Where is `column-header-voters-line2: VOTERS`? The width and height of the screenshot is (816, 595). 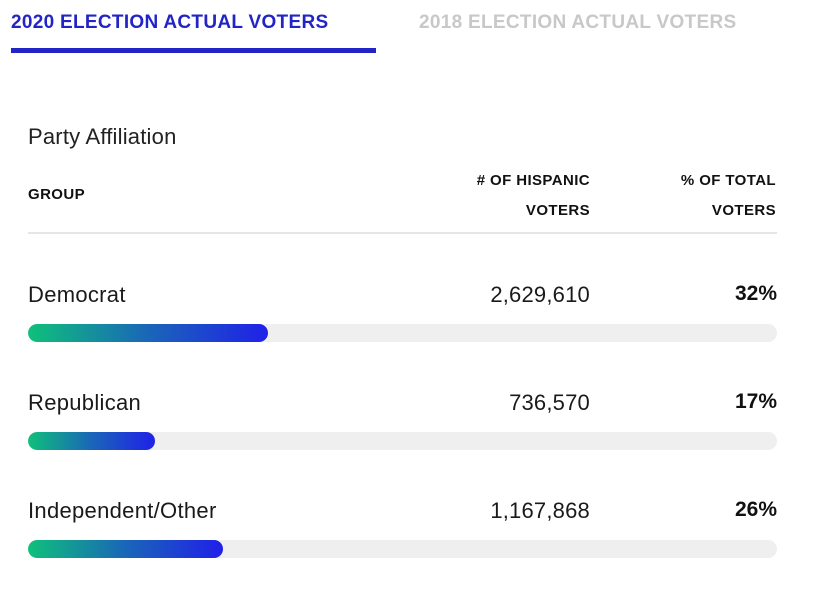 column-header-voters-line2: VOTERS is located at coordinates (557, 210).